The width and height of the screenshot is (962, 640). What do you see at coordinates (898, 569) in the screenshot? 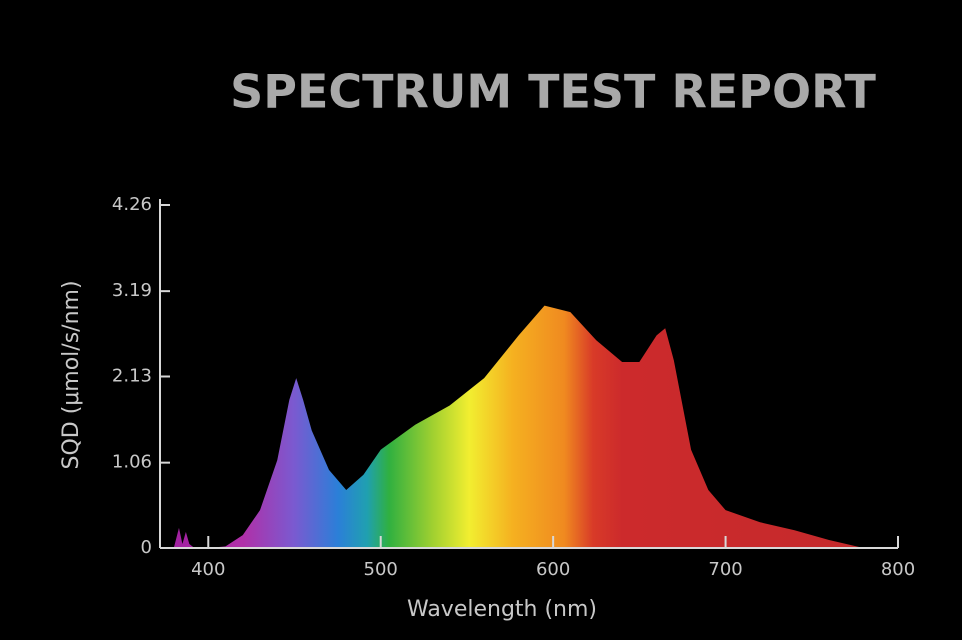
I see `x-tick-label: 800` at bounding box center [898, 569].